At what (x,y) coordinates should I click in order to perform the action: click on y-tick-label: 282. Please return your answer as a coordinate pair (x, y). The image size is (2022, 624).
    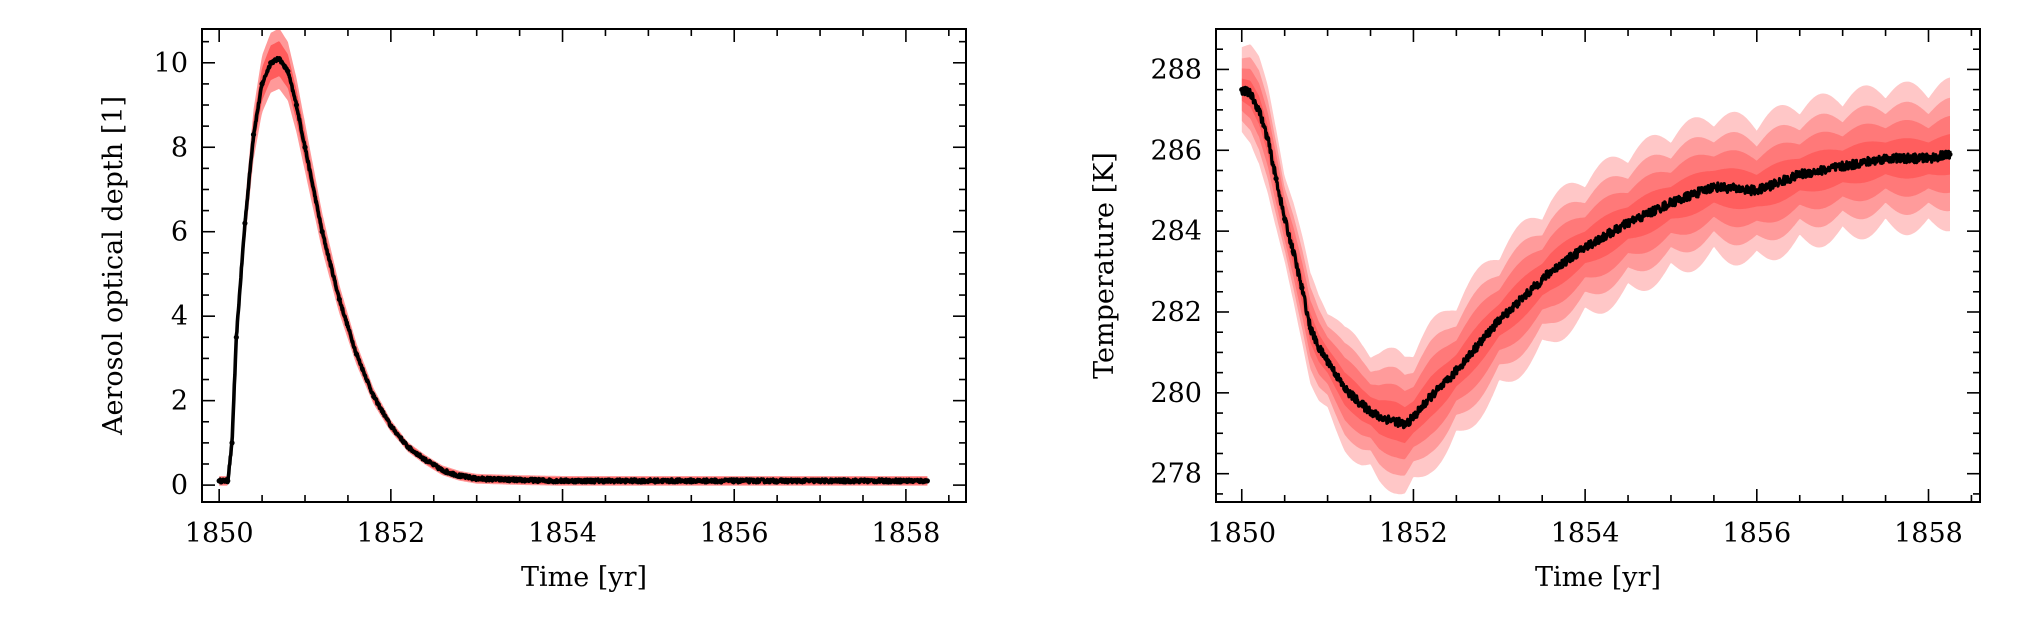
    Looking at the image, I should click on (1176, 312).